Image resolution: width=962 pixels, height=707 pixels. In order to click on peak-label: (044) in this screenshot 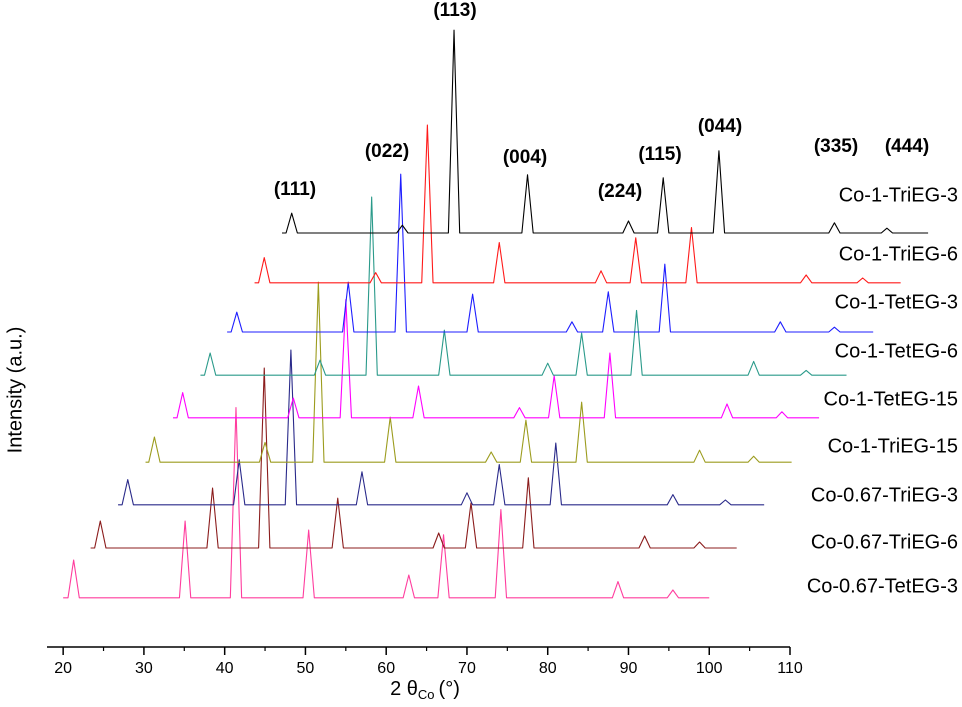, I will do `click(720, 126)`.